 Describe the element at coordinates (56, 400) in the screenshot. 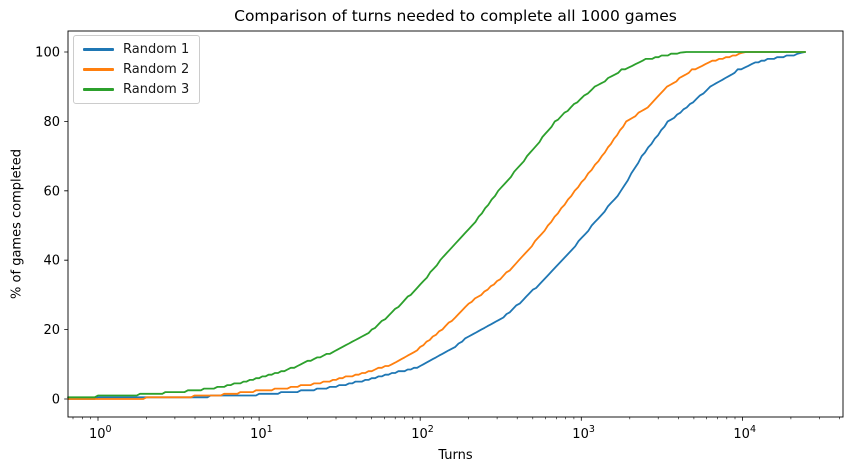

I see `y-tick-label: 0` at that location.